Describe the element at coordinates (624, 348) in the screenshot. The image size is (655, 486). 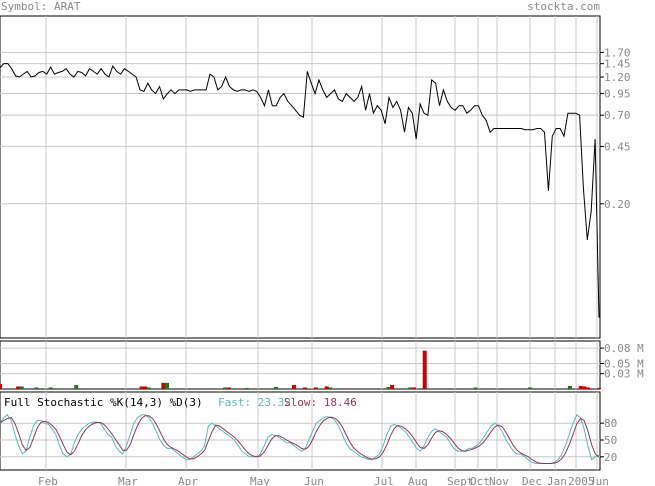
I see `volume-y-tick-label: 0.08 M` at that location.